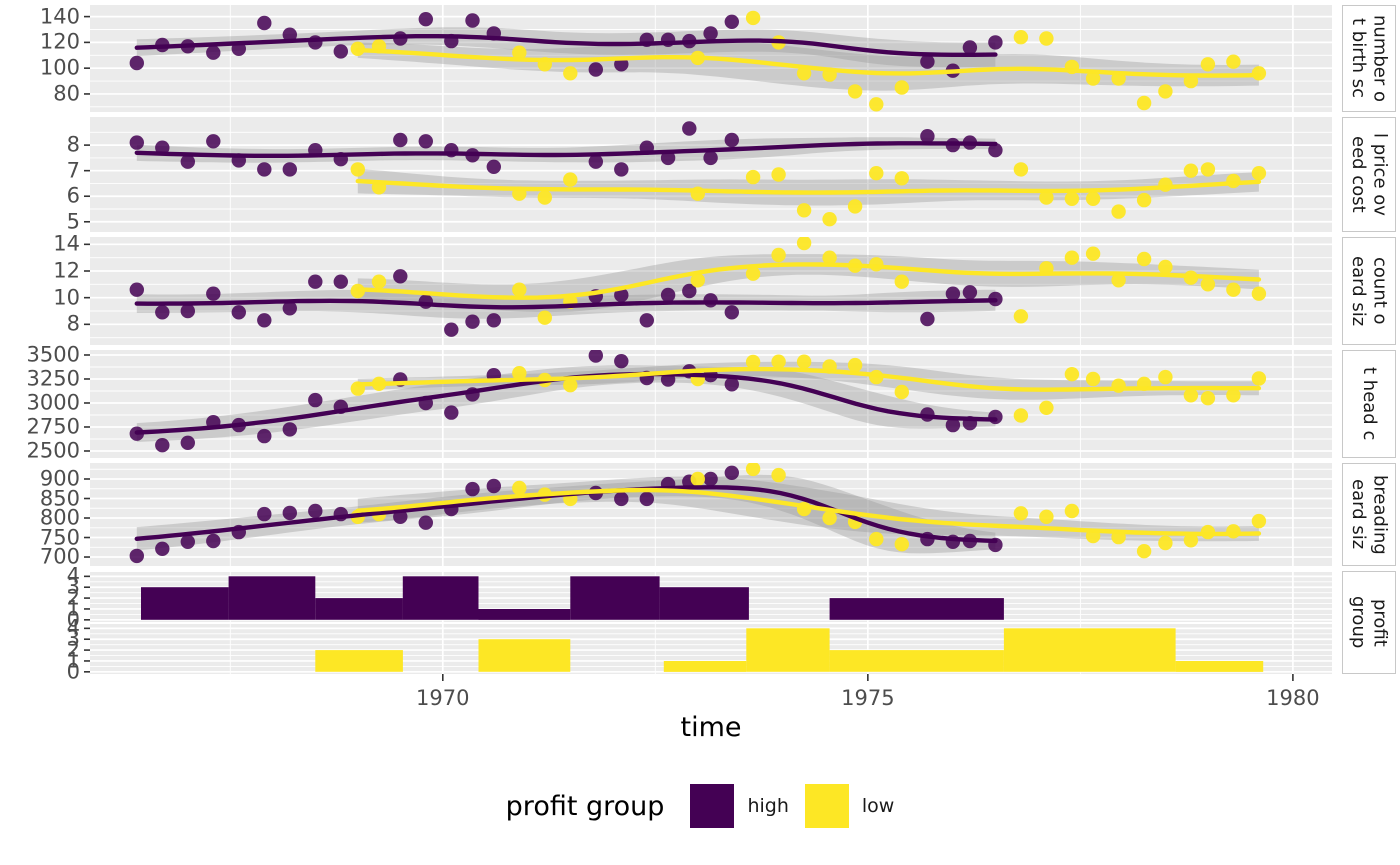  I want to click on hist-high-tick-label: 0, so click(73, 619).